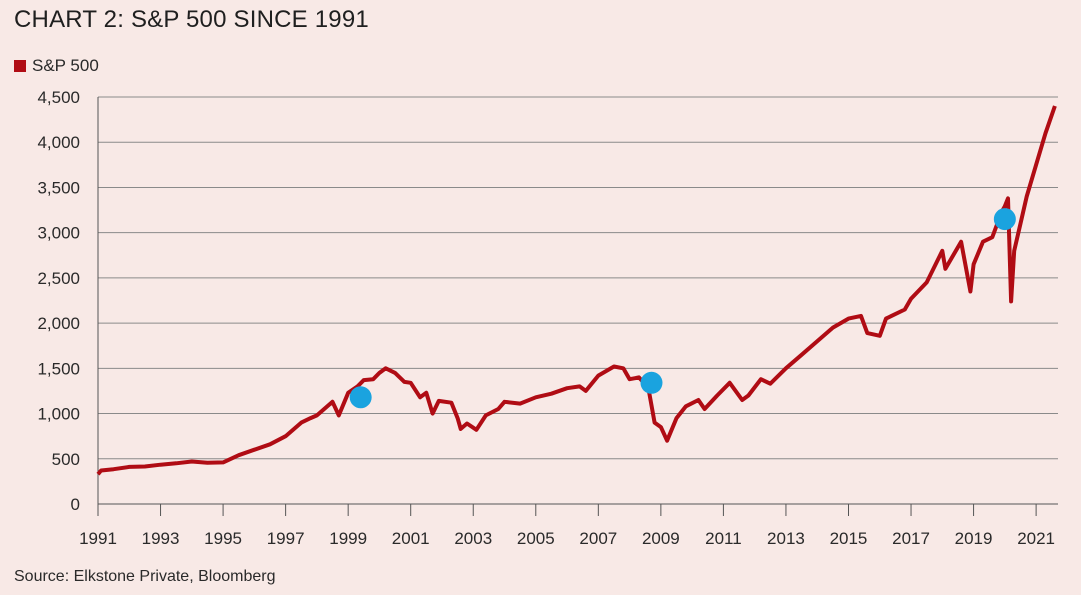  What do you see at coordinates (473, 538) in the screenshot?
I see `x-tick-label: 2003` at bounding box center [473, 538].